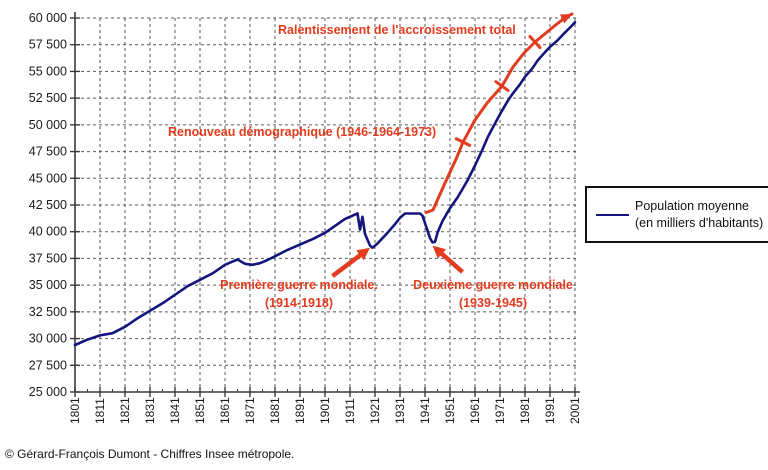 This screenshot has height=470, width=768. What do you see at coordinates (493, 294) in the screenshot?
I see `annotation-ww2: Deuxième guerre mondiale (1939-1945)` at bounding box center [493, 294].